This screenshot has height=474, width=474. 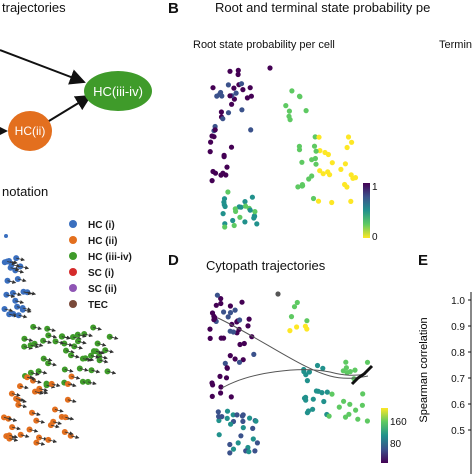 What do you see at coordinates (375, 237) in the screenshot?
I see `colorbar-min-label: 0` at bounding box center [375, 237].